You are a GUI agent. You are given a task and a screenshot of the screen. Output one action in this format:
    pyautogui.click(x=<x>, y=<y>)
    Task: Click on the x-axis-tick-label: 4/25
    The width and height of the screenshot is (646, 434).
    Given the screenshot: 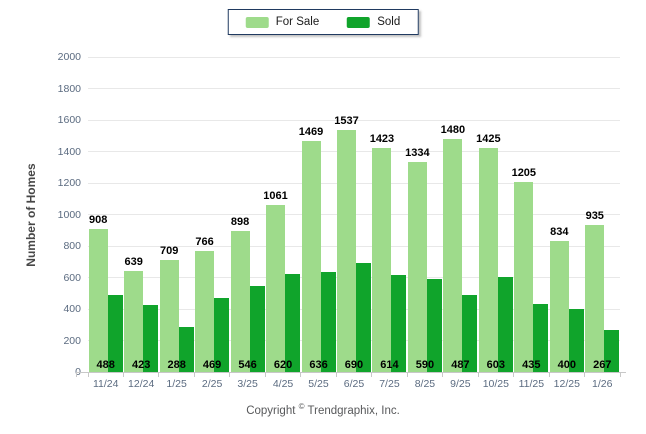 What is the action you would take?
    pyautogui.click(x=283, y=384)
    